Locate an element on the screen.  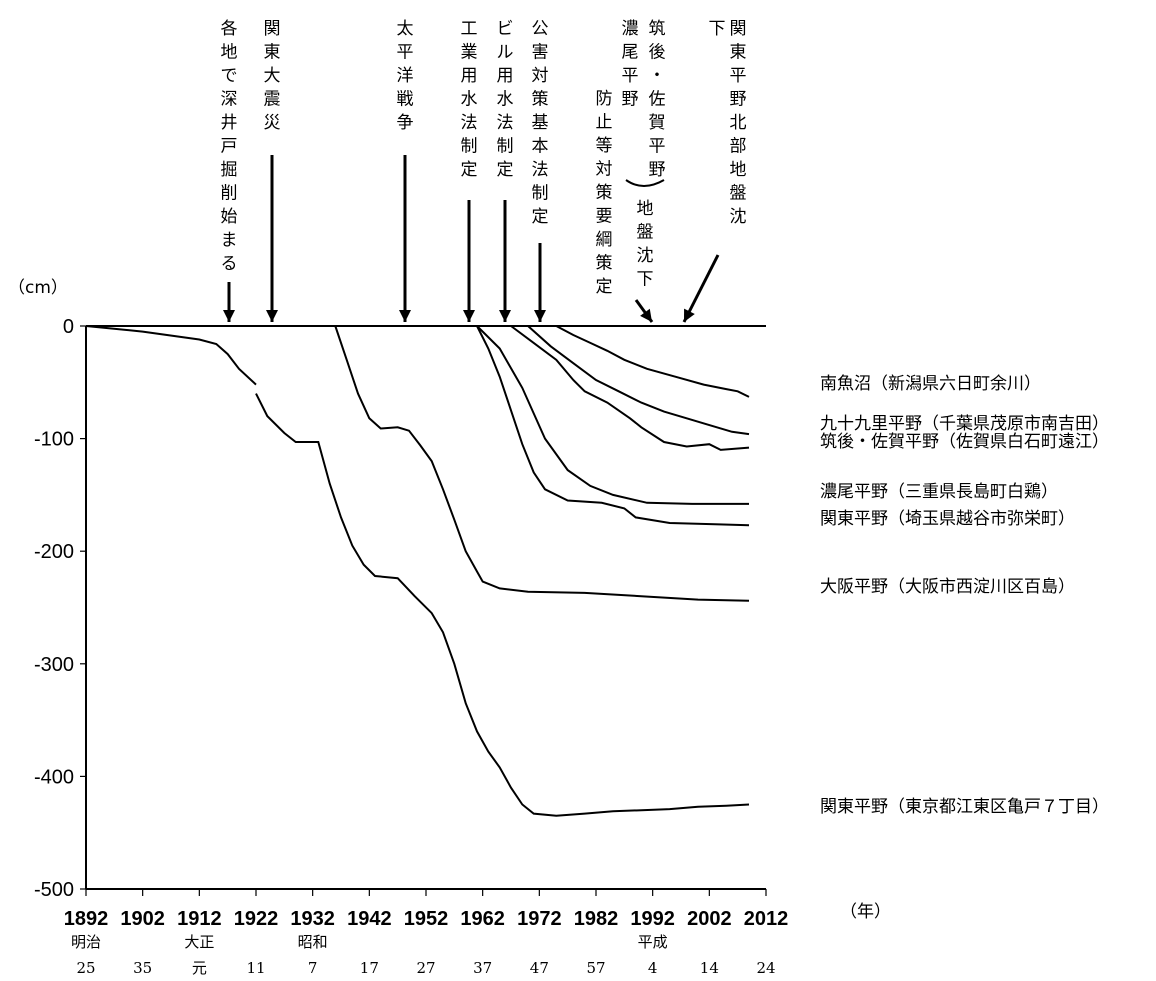
event-char: 災 is located at coordinates (272, 123).